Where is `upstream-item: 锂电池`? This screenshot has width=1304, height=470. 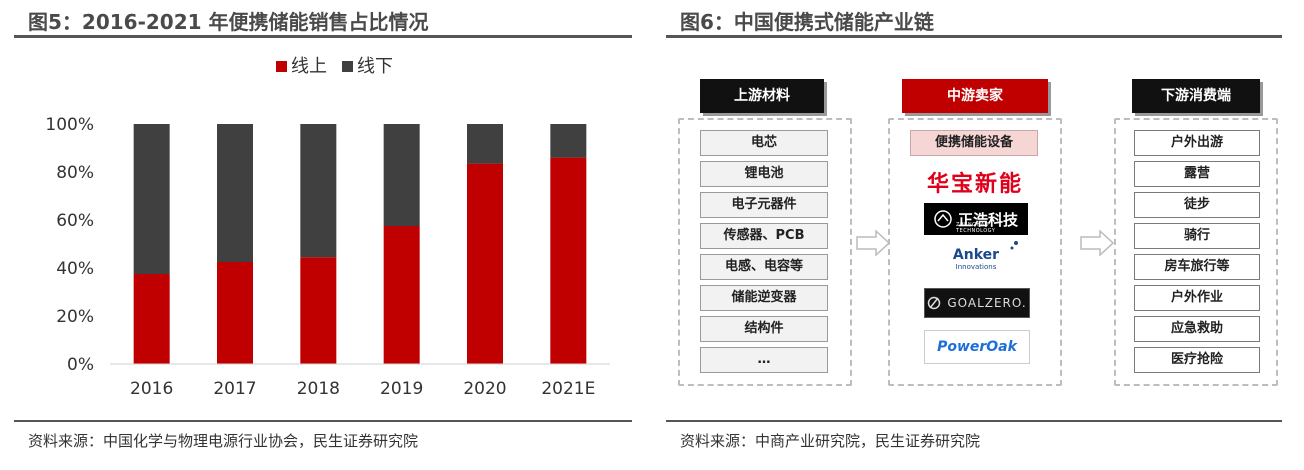
upstream-item: 锂电池 is located at coordinates (764, 174).